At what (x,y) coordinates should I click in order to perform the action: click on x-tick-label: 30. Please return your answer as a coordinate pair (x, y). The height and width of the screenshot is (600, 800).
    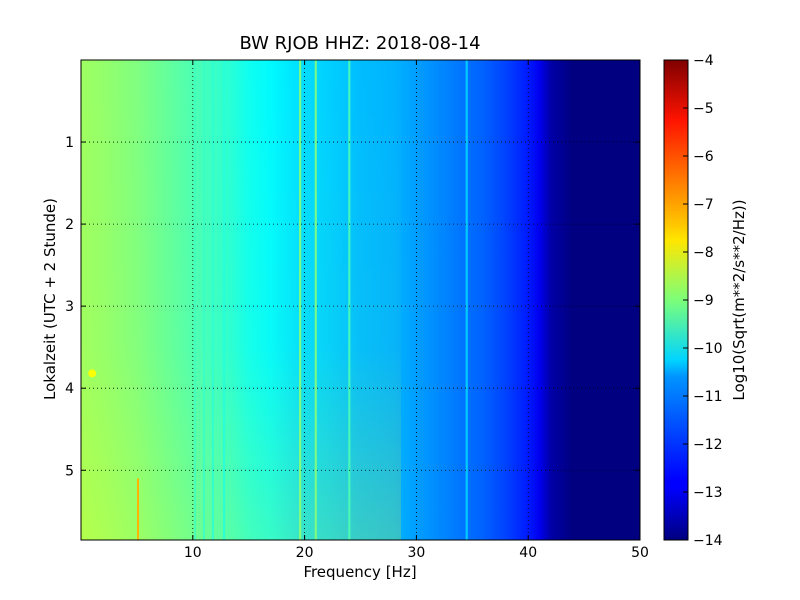
    Looking at the image, I should click on (416, 553).